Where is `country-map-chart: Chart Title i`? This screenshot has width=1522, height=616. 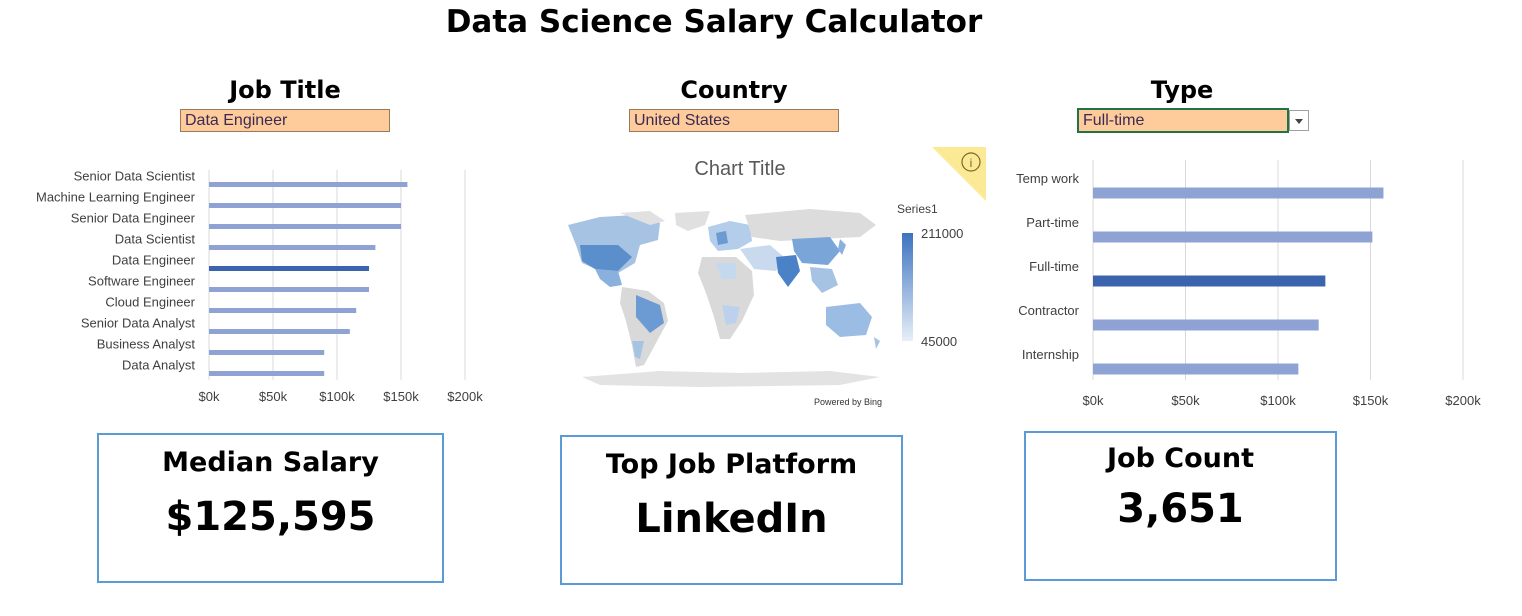
country-map-chart: Chart Title i is located at coordinates (765, 280).